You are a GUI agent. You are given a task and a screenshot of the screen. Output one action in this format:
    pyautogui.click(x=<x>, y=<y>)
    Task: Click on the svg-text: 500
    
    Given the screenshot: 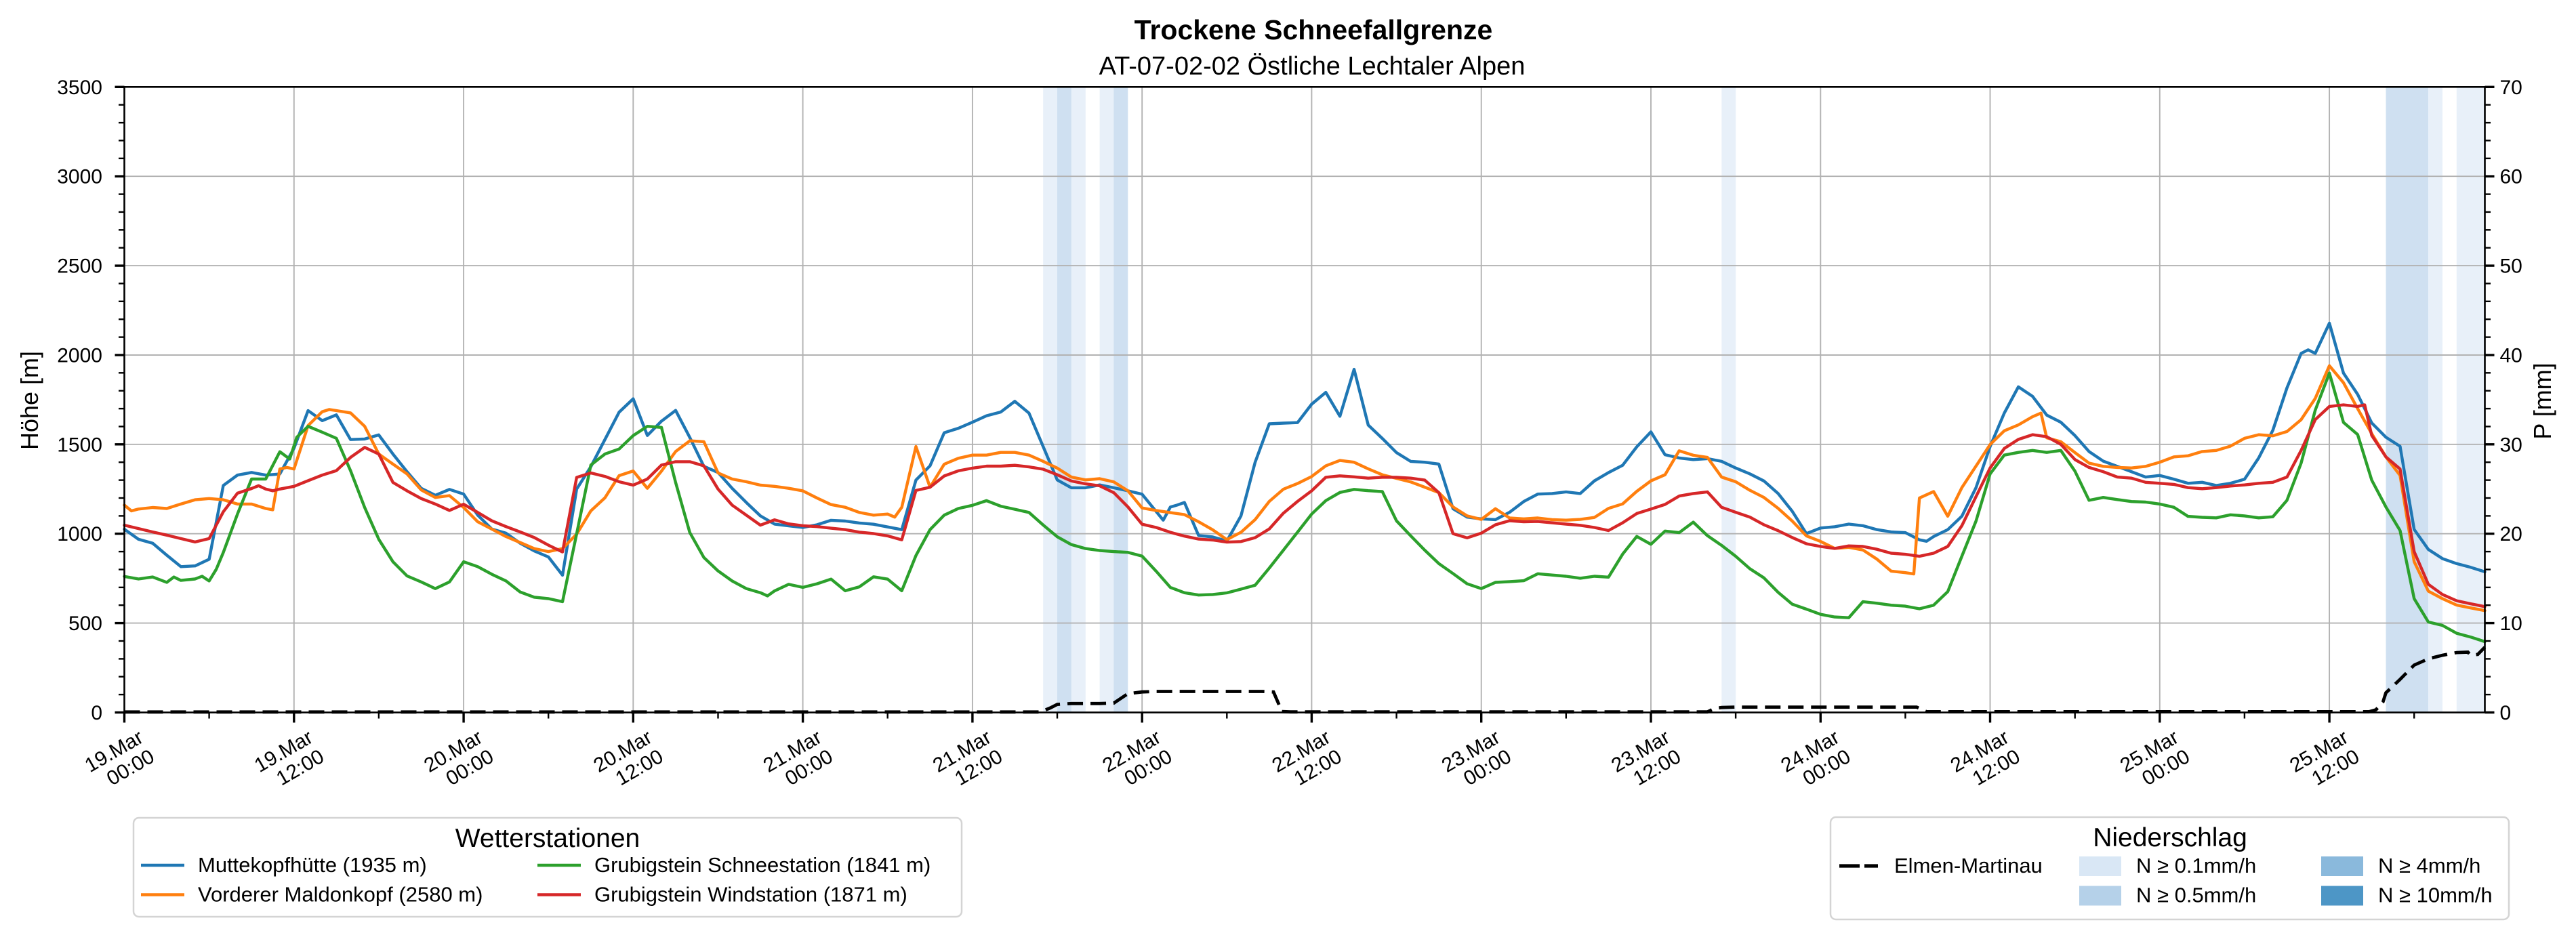 What is the action you would take?
    pyautogui.click(x=85, y=624)
    